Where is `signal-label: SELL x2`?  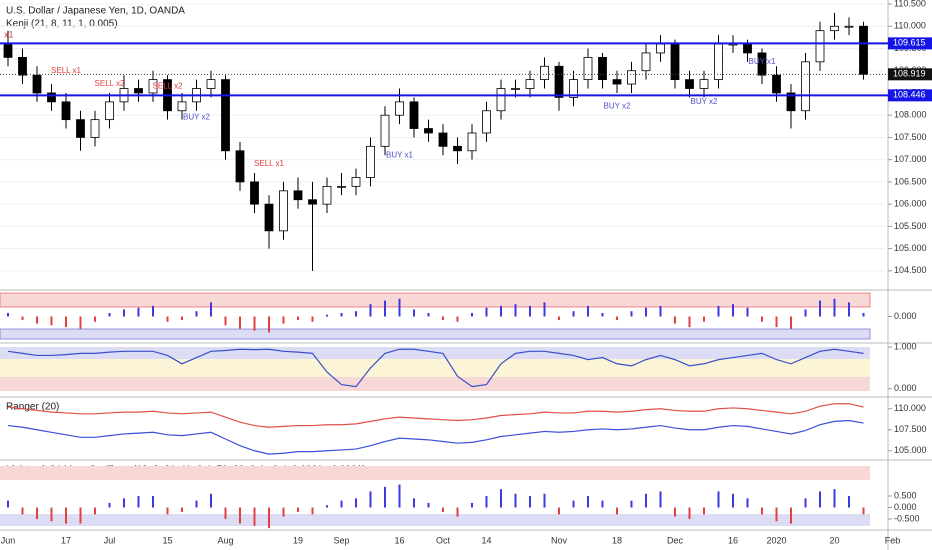
signal-label: SELL x2 is located at coordinates (168, 85).